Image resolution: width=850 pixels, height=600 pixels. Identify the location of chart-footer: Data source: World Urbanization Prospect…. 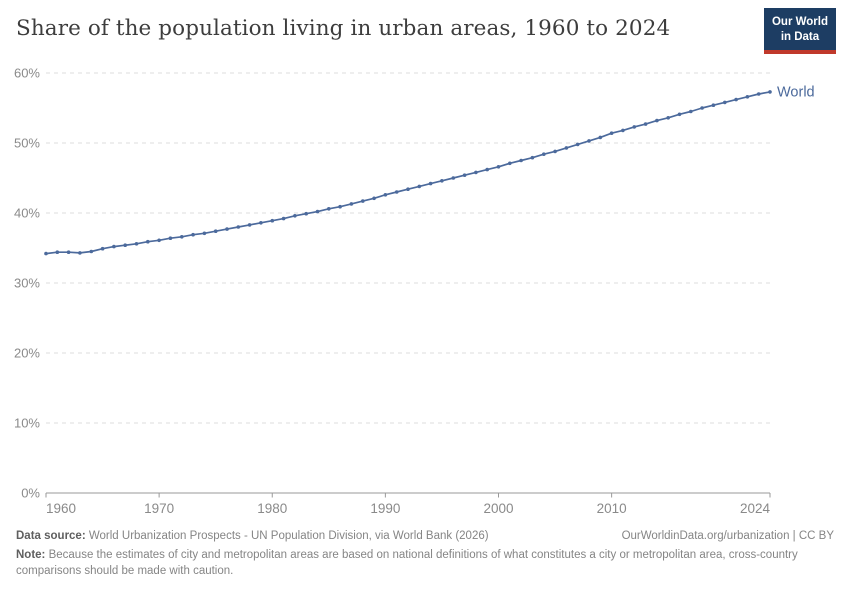
(425, 554).